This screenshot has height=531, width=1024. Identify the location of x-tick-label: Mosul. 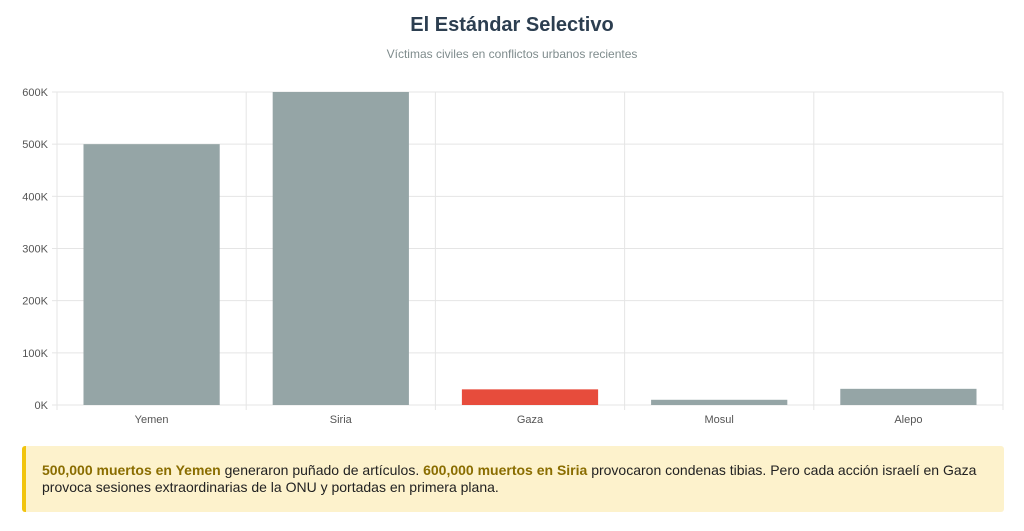
(719, 420).